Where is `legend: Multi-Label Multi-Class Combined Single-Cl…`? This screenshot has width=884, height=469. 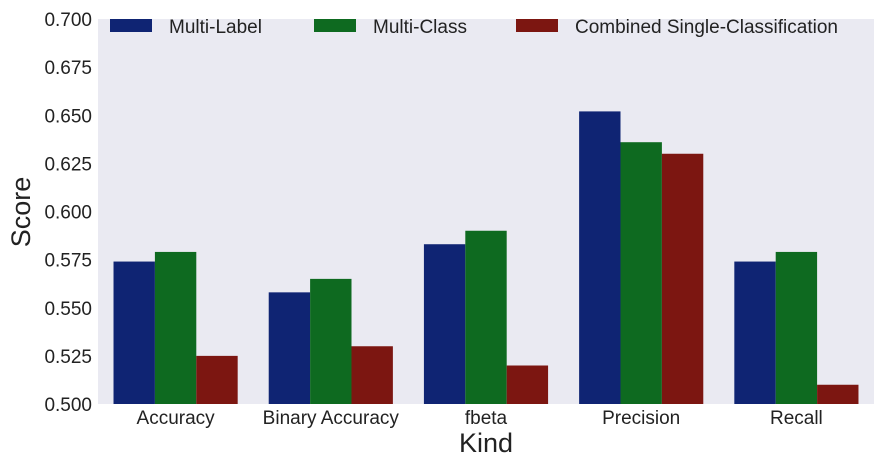 legend: Multi-Label Multi-Class Combined Single-Cl… is located at coordinates (474, 27).